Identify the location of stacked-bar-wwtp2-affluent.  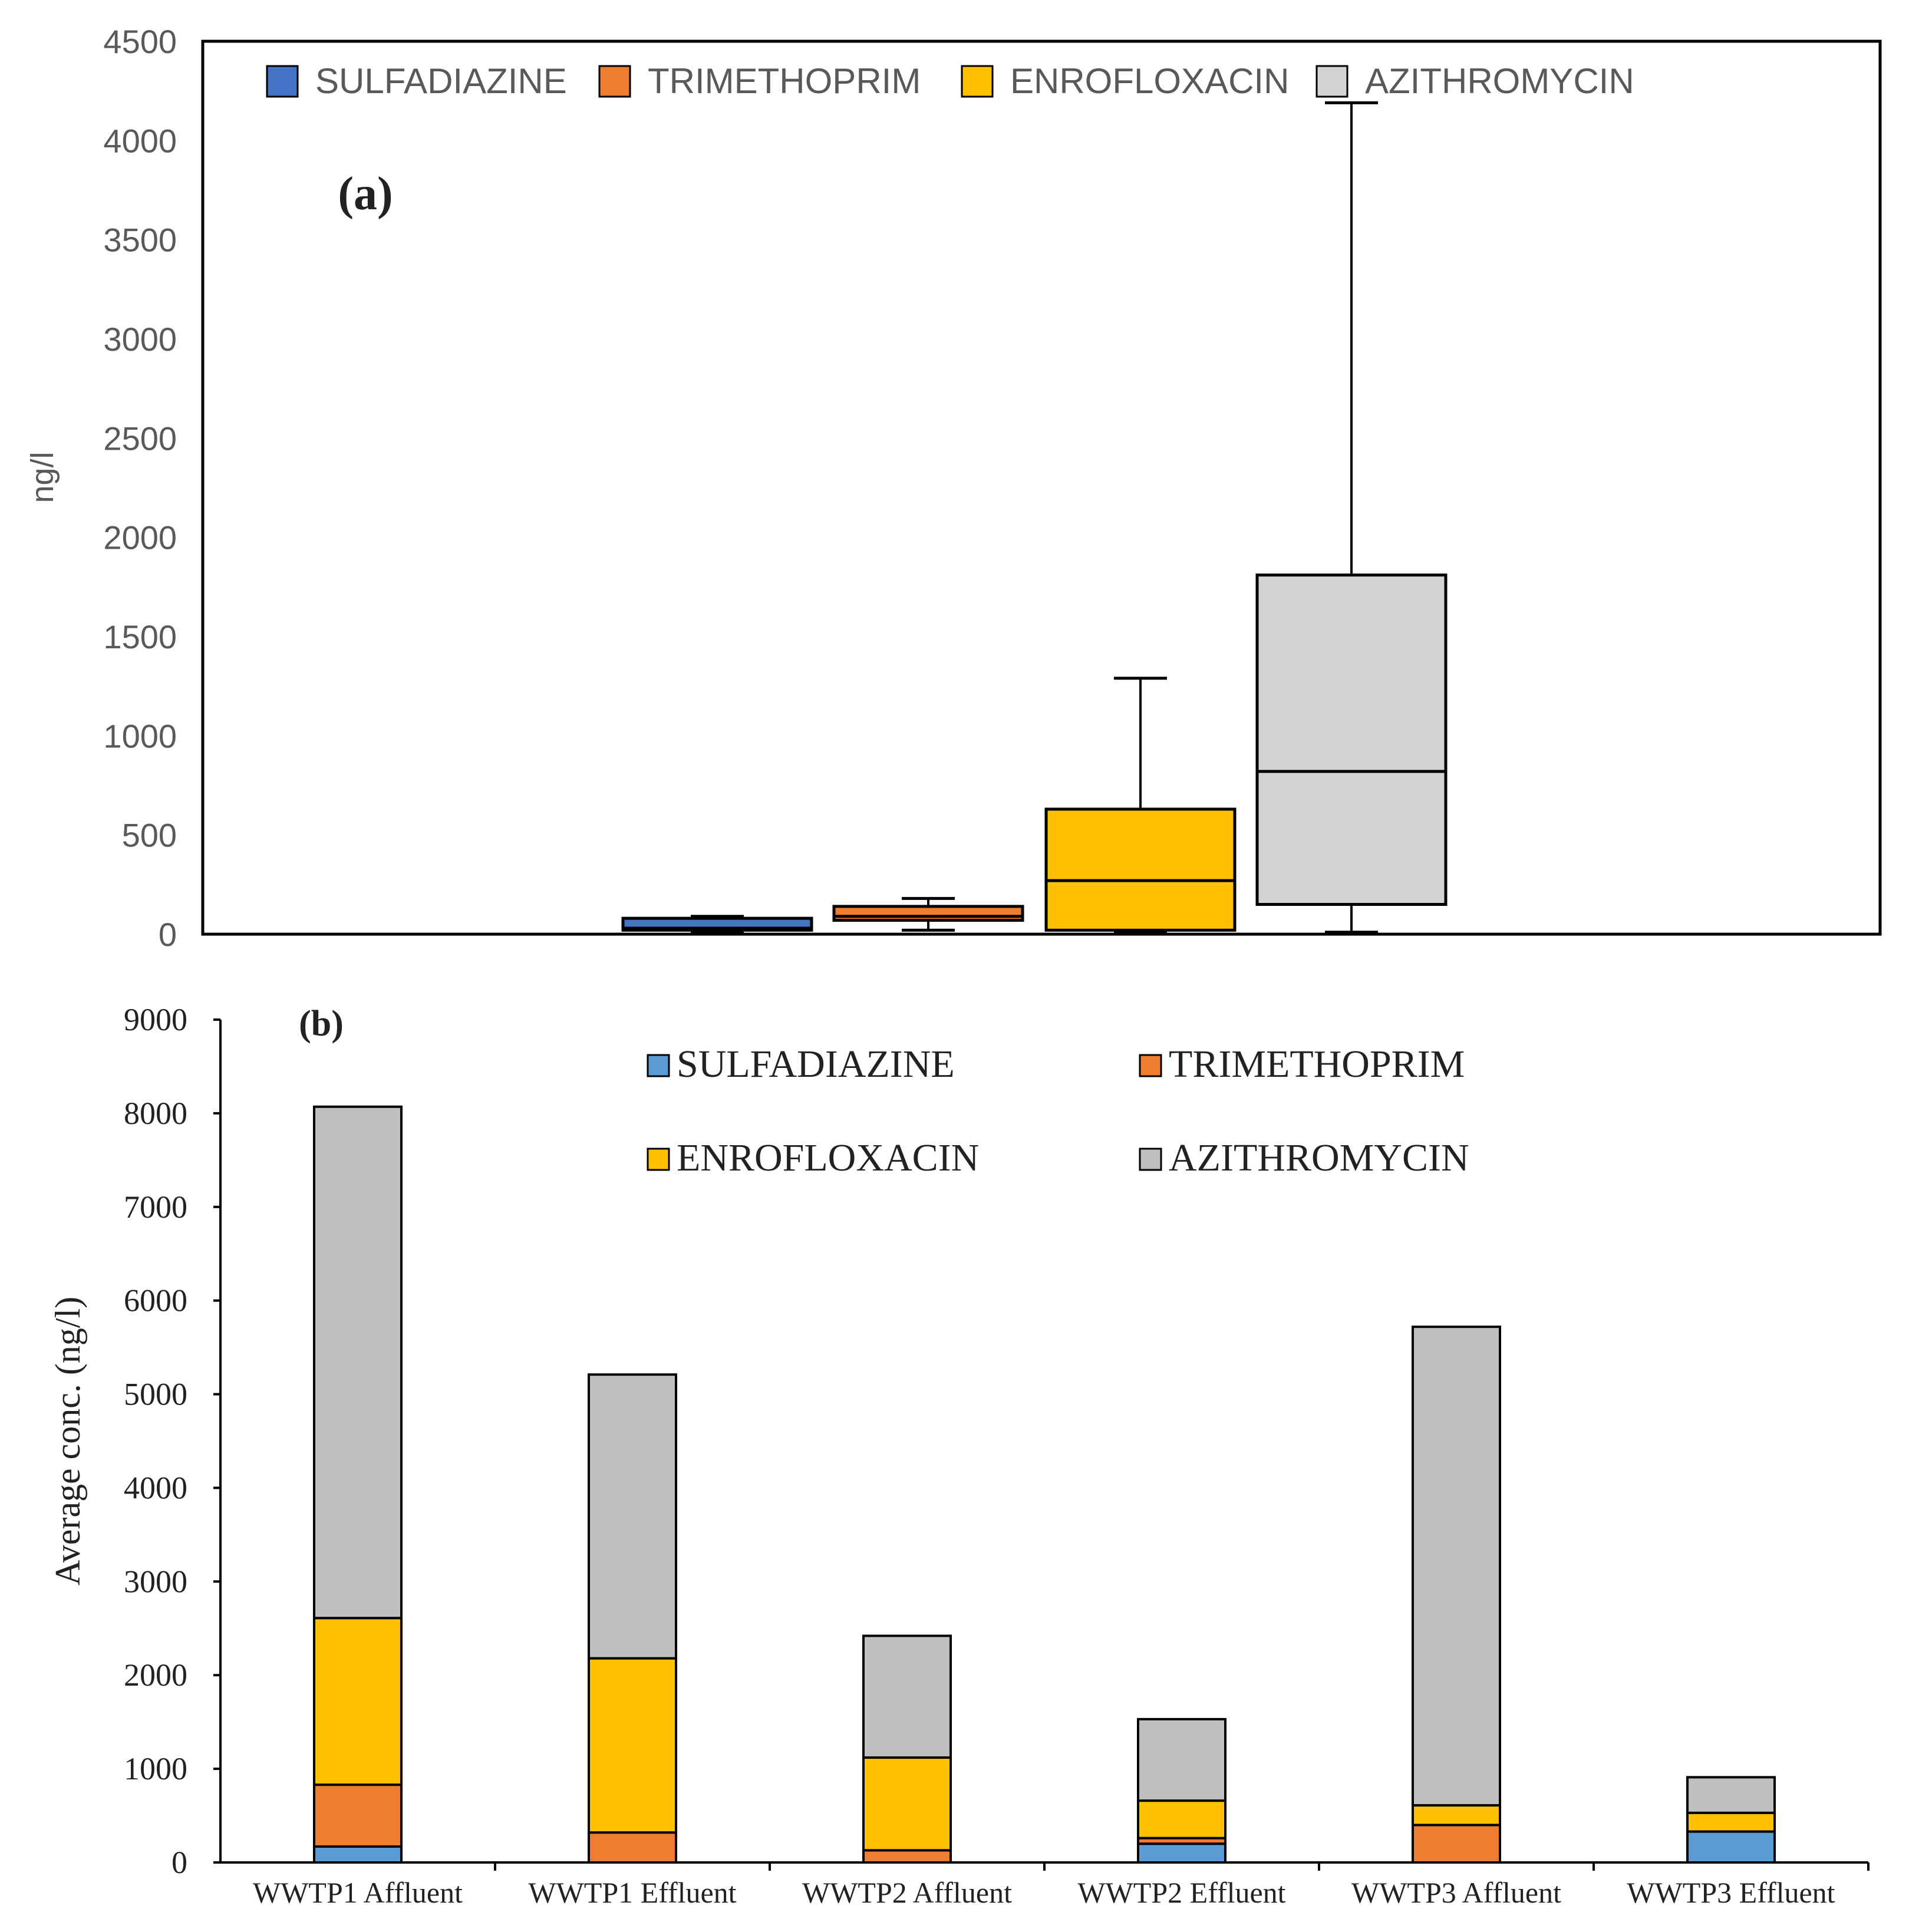
(907, 1749).